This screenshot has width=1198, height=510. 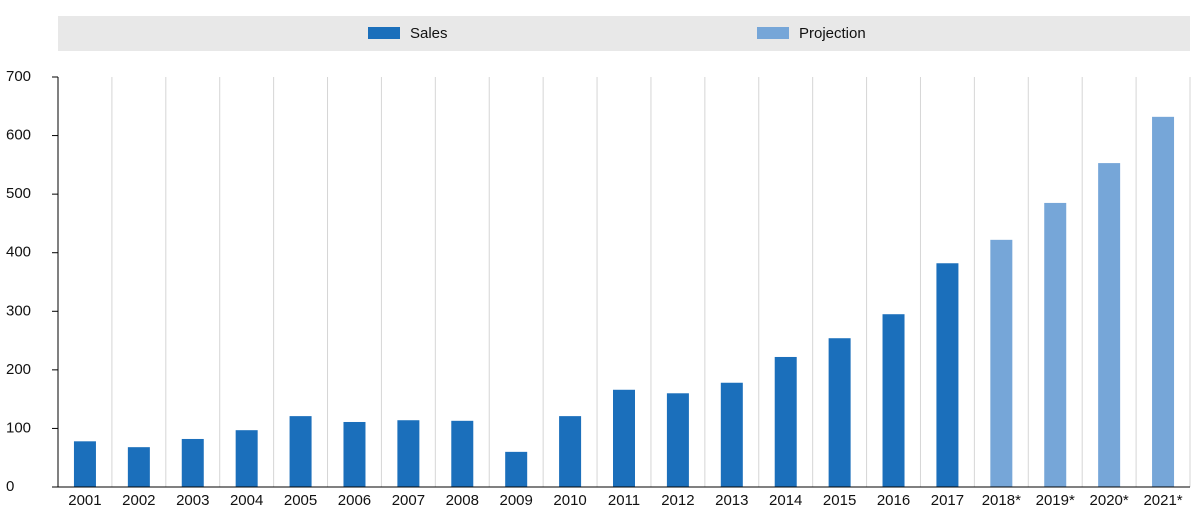 I want to click on x-tick-label: 2004, so click(x=246, y=500).